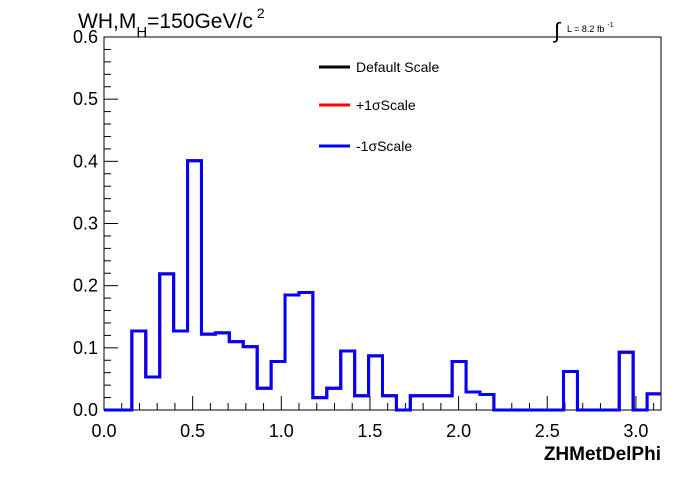  What do you see at coordinates (557, 30) in the screenshot?
I see `lumi-integral-sign: ∫` at bounding box center [557, 30].